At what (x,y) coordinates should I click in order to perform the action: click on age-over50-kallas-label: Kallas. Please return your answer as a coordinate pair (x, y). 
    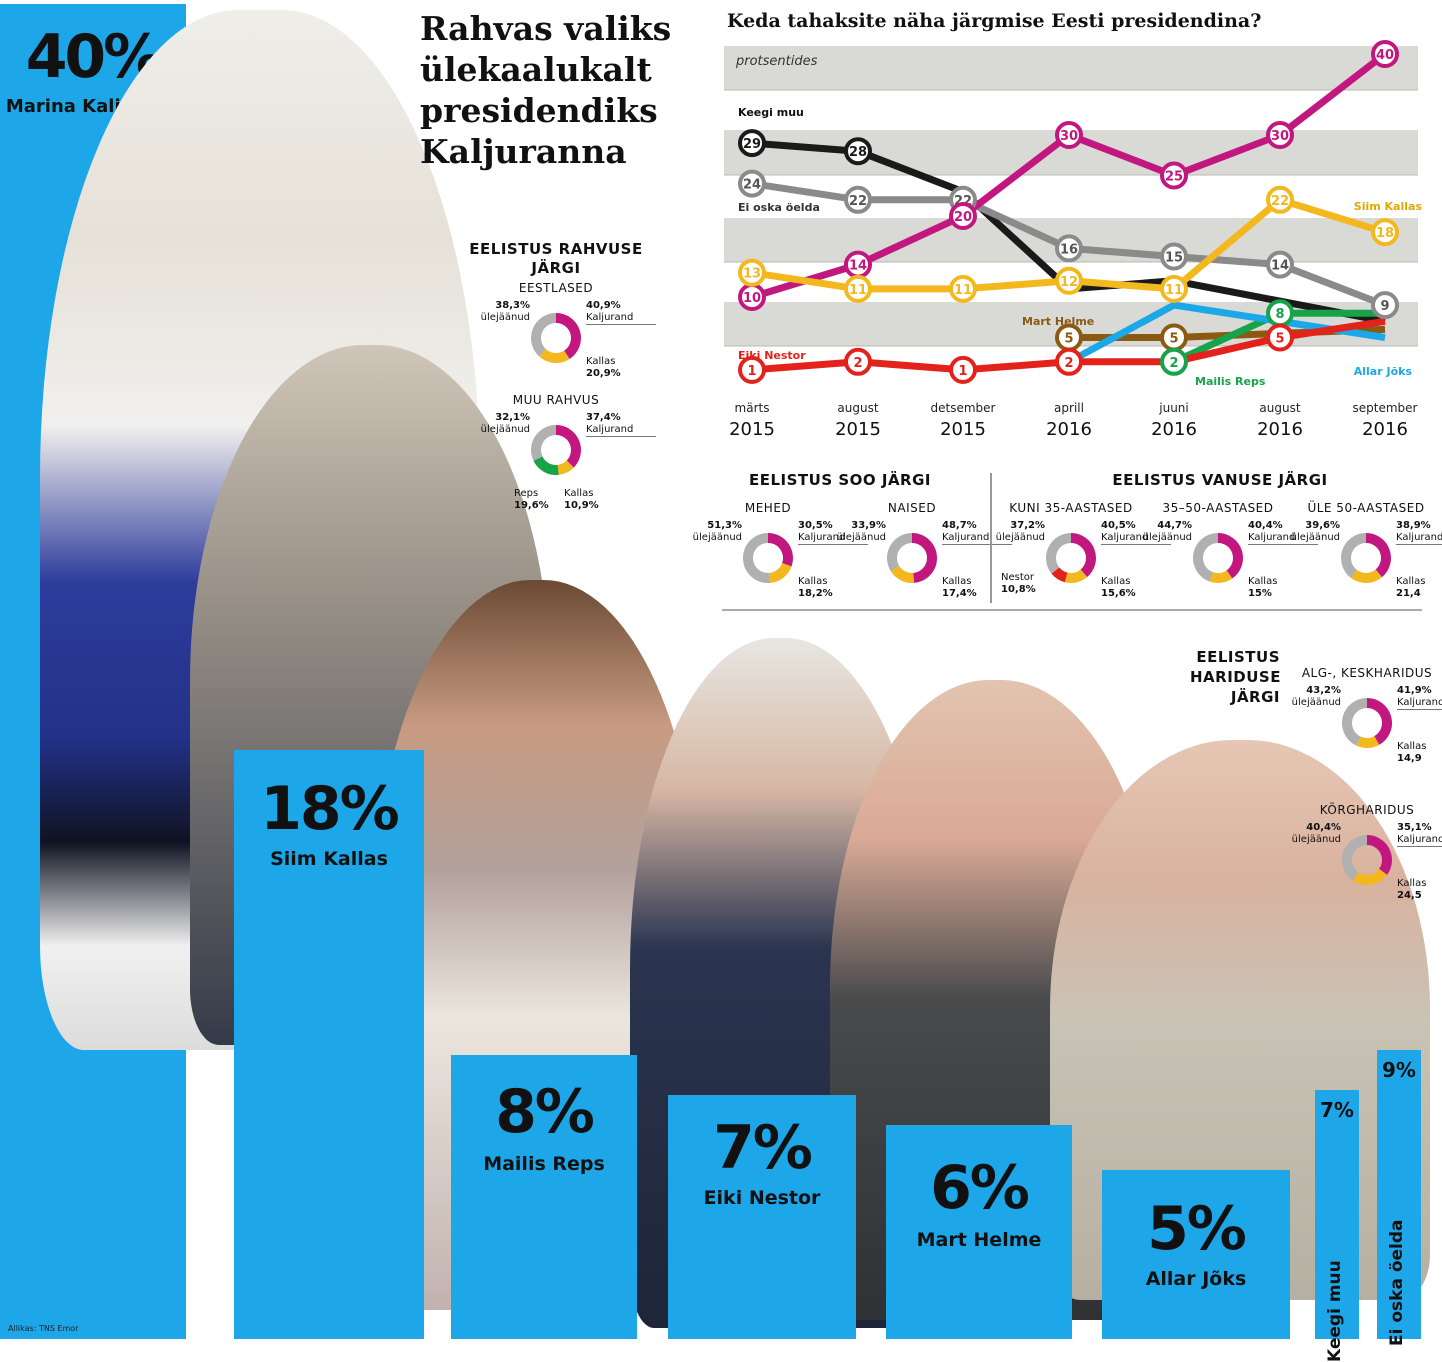
    Looking at the image, I should click on (1411, 581).